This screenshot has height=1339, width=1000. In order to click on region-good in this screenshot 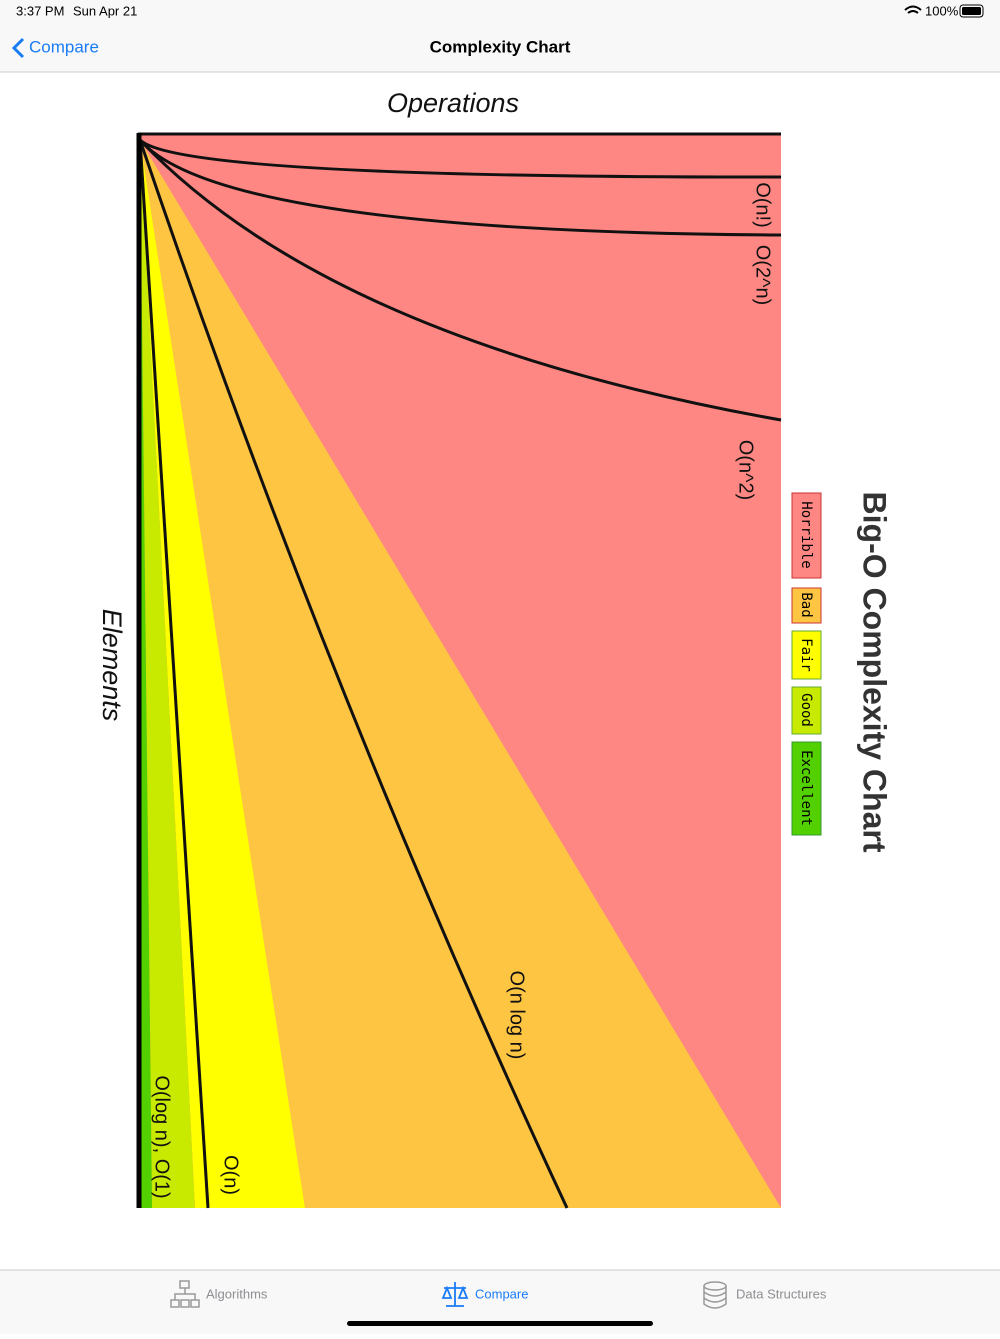, I will do `click(167, 674)`.